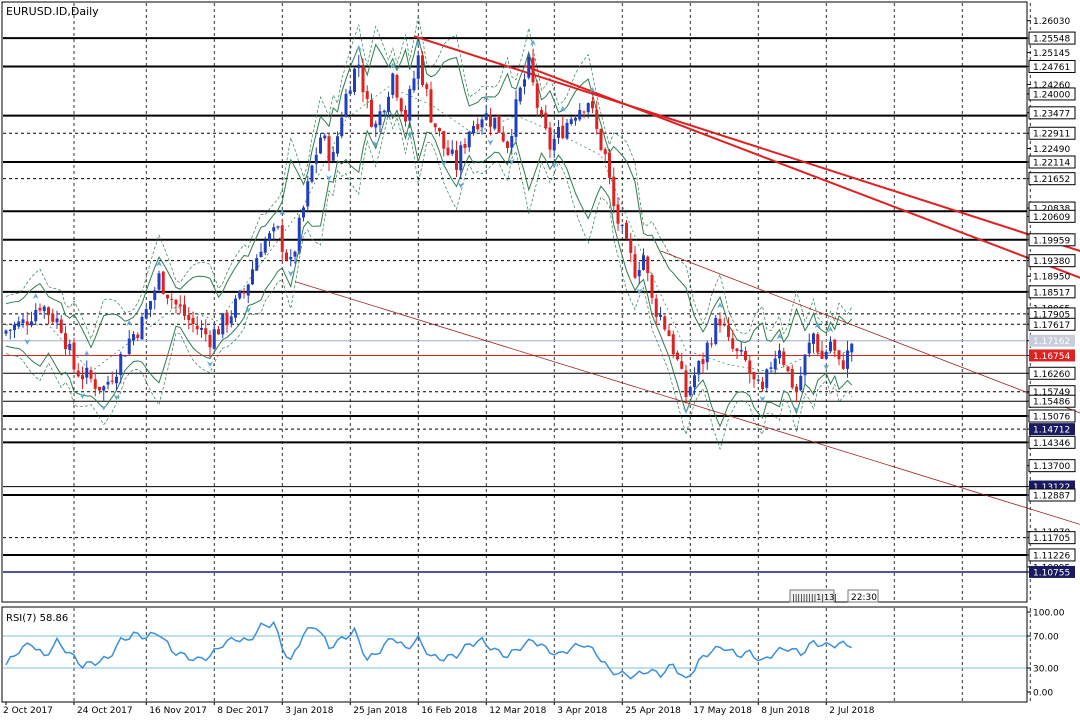  I want to click on price-axis-label: 1.11226, so click(1051, 556).